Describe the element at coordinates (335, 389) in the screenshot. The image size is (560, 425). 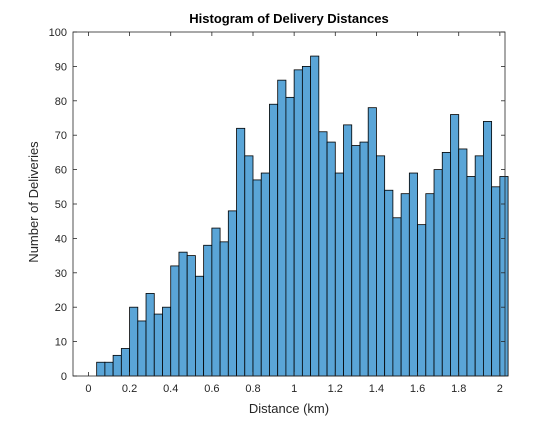
I see `x-tick-label: 1.2` at that location.